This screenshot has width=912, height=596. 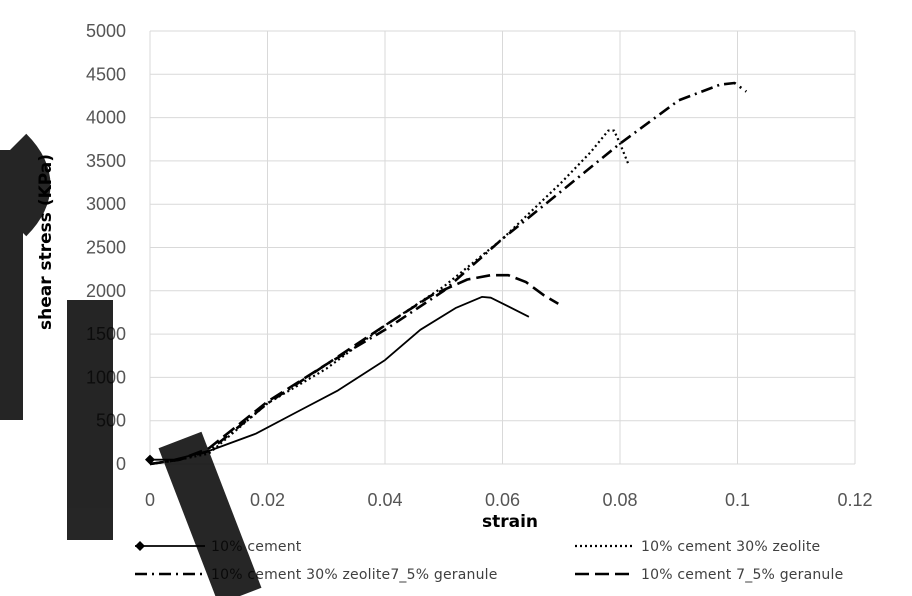 What do you see at coordinates (150, 459) in the screenshot?
I see `series-marker` at bounding box center [150, 459].